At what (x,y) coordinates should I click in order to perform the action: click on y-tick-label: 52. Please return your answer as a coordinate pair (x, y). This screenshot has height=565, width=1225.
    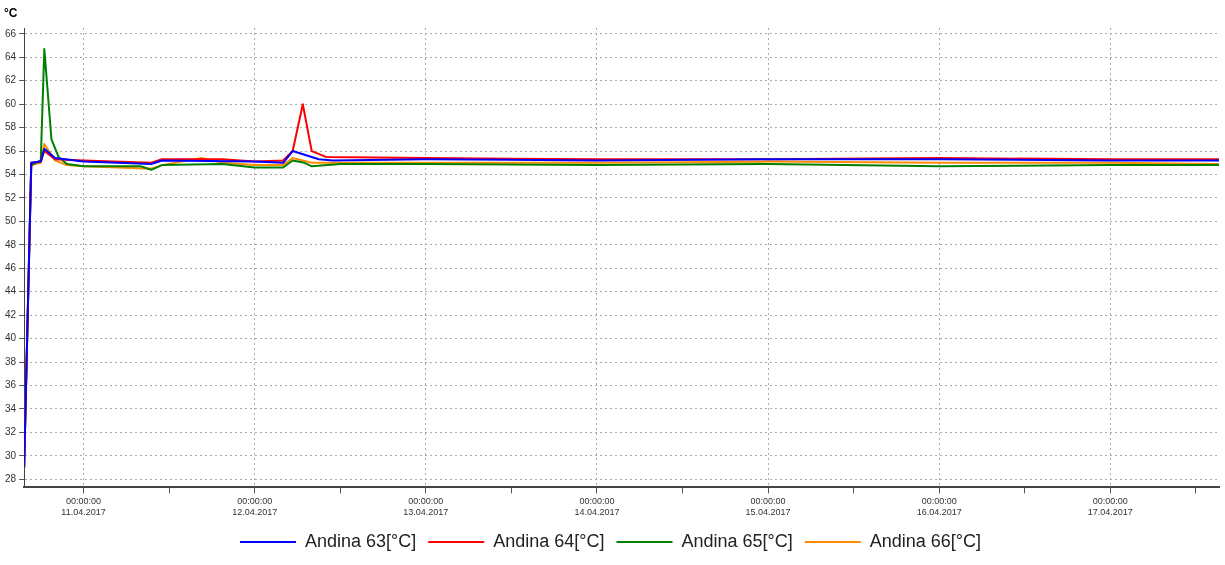
    Looking at the image, I should click on (11, 197).